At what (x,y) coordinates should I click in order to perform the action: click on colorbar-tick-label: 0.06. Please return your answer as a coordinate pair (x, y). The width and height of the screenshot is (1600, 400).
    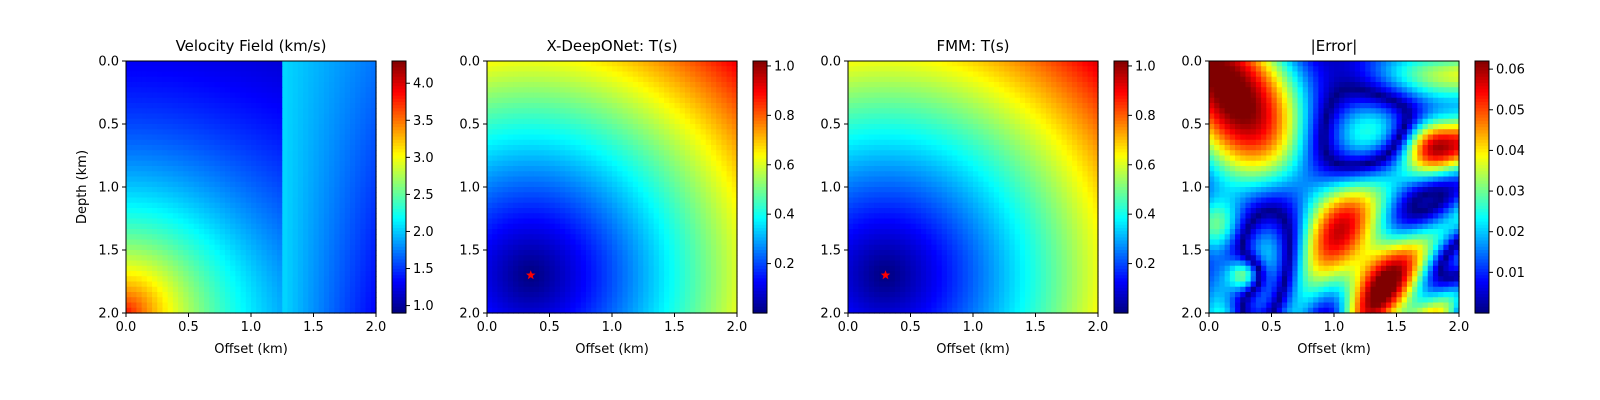
    Looking at the image, I should click on (1510, 70).